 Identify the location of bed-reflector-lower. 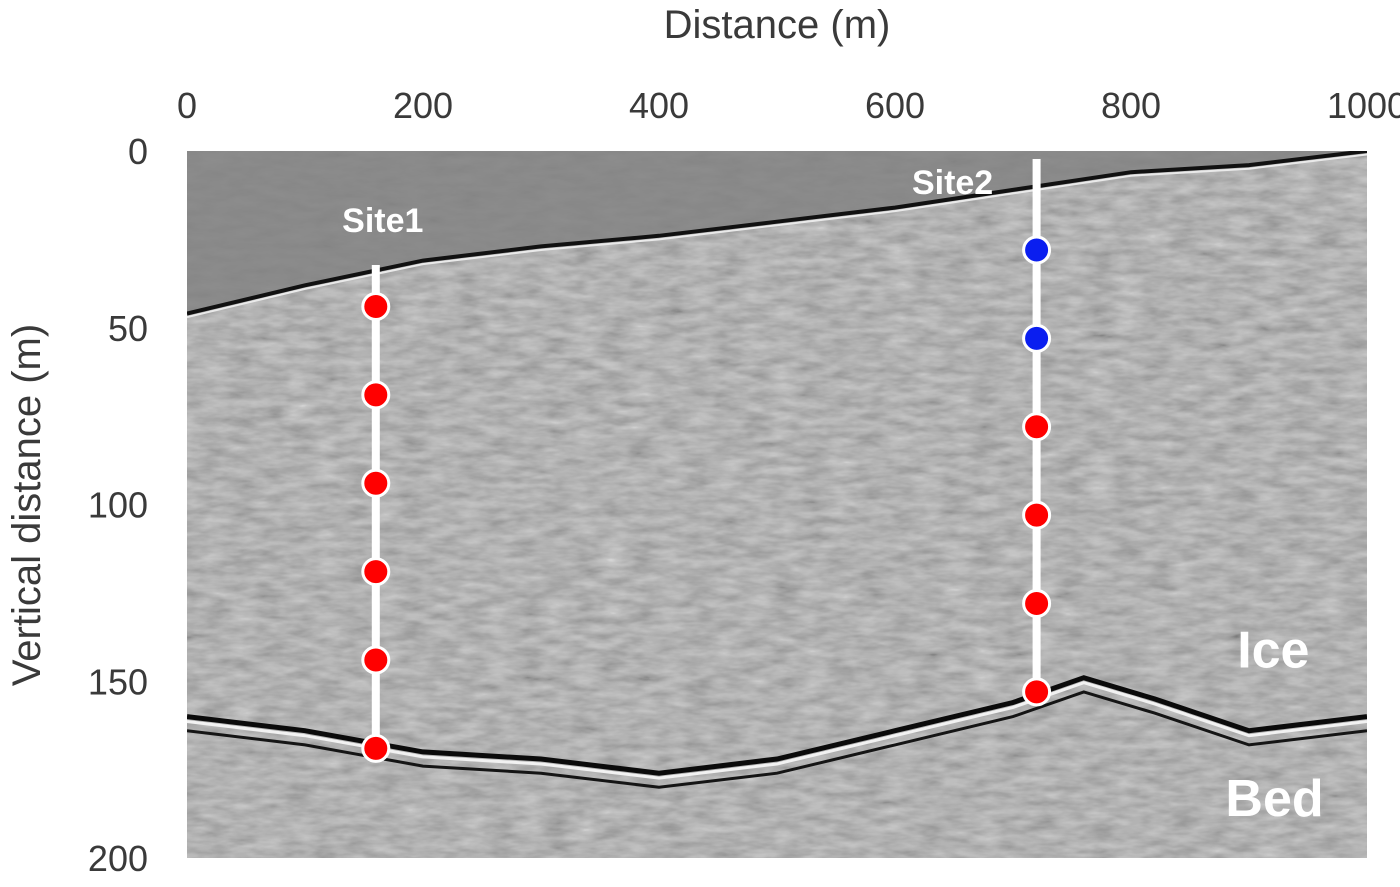
(777, 739).